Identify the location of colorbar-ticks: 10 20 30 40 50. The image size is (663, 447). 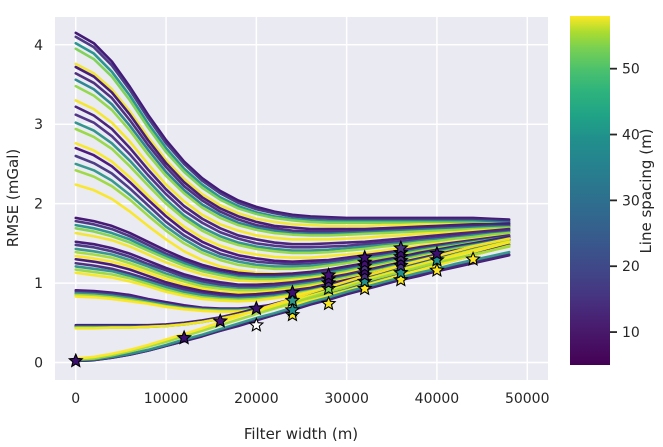
(625, 201).